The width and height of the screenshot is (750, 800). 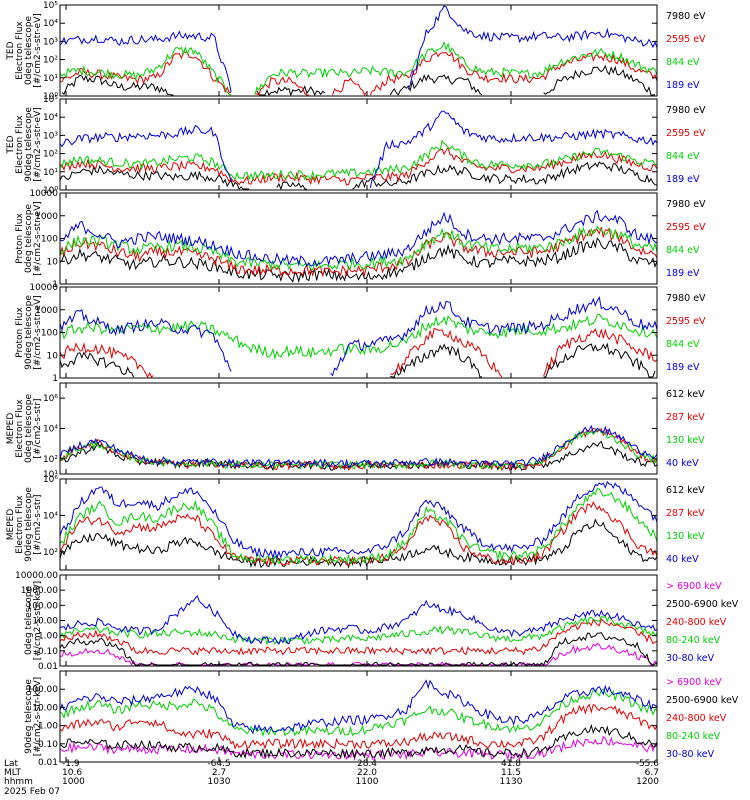 I want to click on legend-entry: 40 keV, so click(x=682, y=463).